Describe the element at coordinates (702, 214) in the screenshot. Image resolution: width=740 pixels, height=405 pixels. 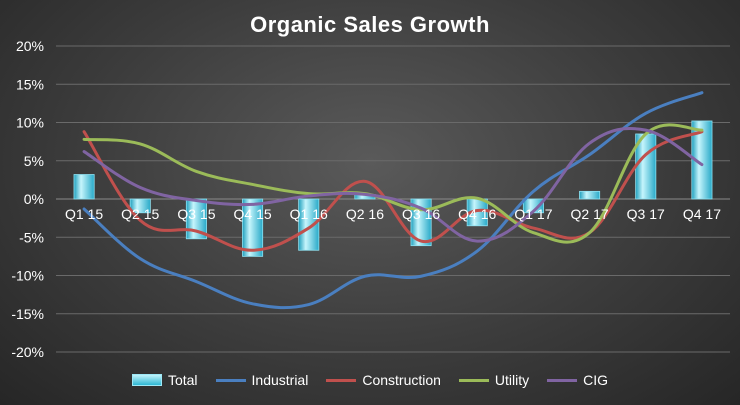
I see `x-tick-label: Q4 17` at that location.